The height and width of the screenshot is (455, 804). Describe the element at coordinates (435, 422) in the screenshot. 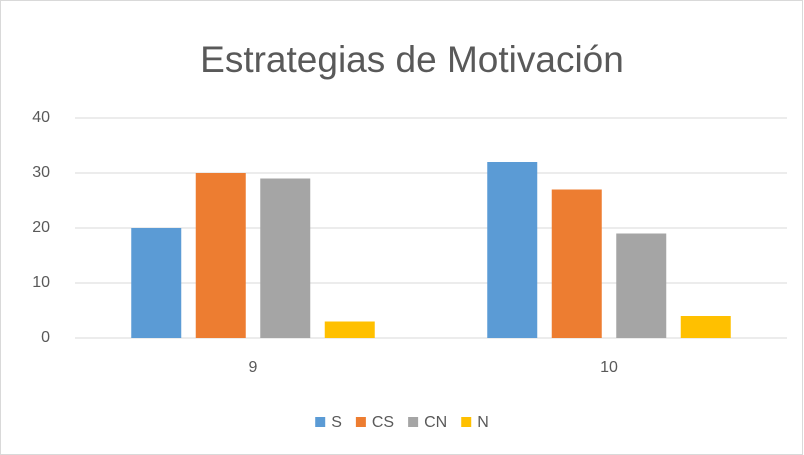

I see `legend-label: CN` at that location.